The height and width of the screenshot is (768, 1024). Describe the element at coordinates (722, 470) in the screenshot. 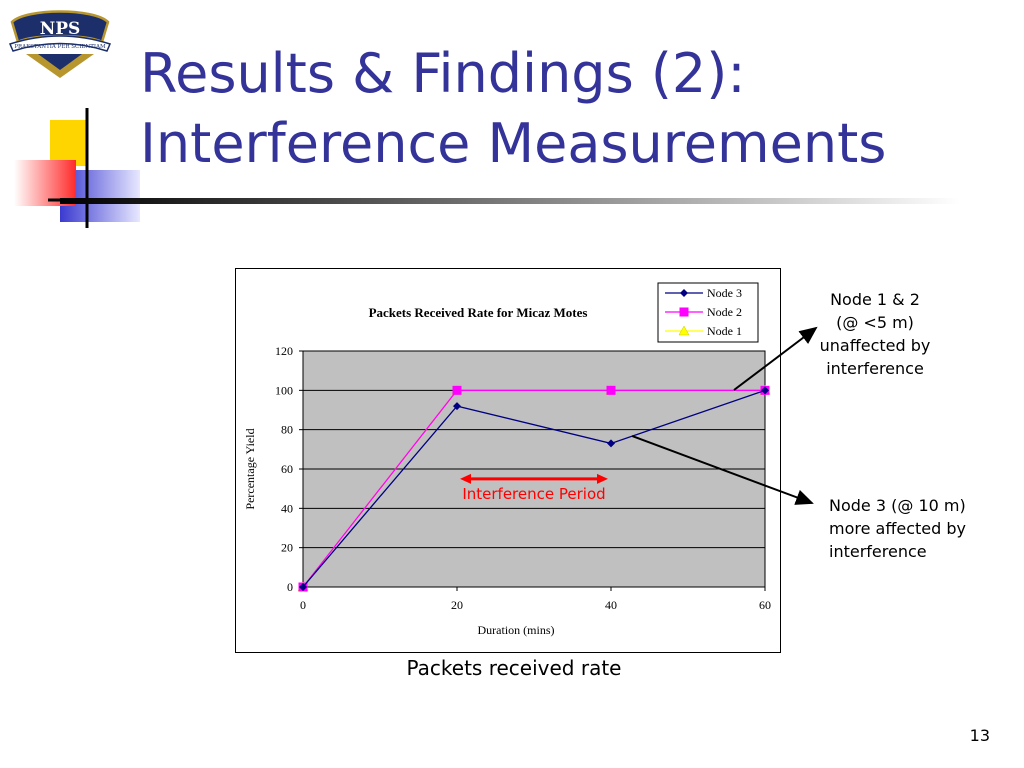

I see `node3-callout-arrow` at that location.